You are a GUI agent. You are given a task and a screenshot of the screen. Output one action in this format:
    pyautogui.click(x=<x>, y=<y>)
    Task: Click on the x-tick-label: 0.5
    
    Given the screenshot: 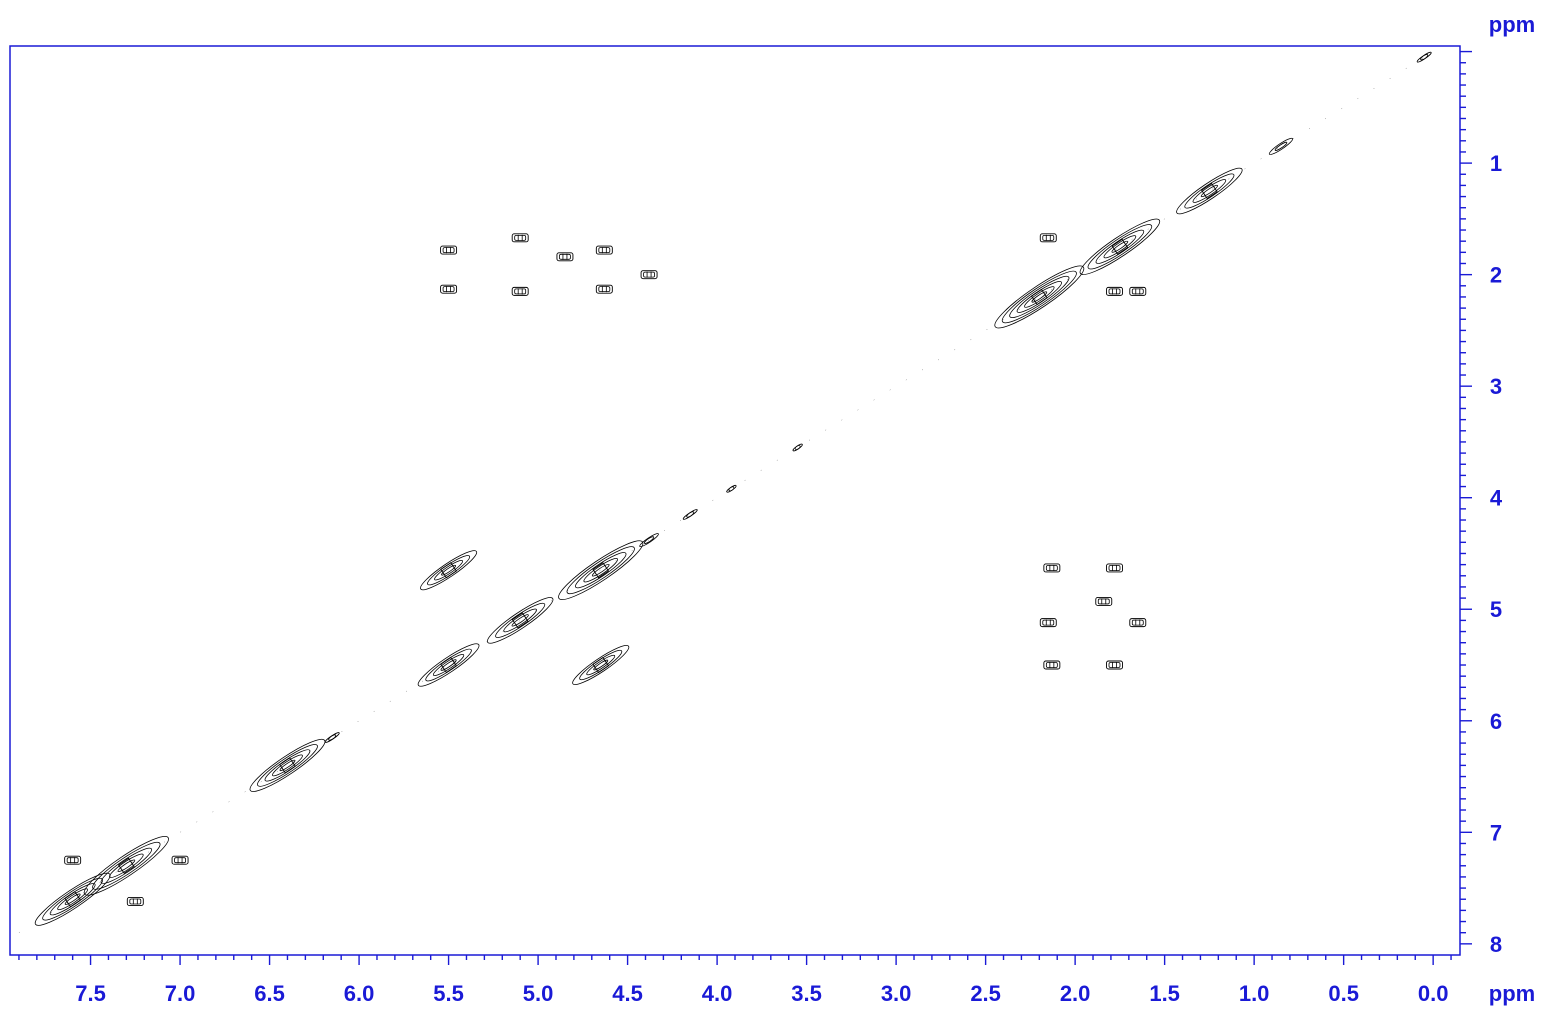 What is the action you would take?
    pyautogui.click(x=1343, y=993)
    